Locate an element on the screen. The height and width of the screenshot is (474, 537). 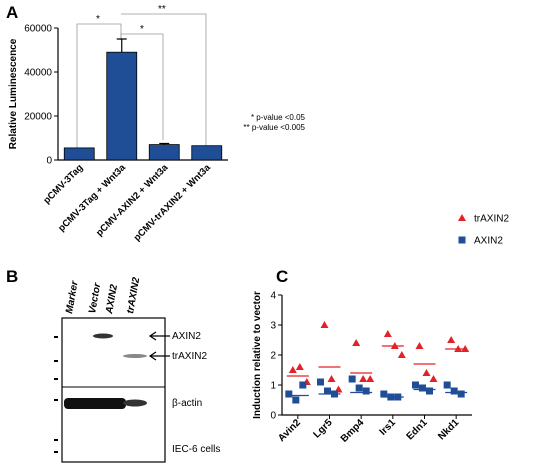
x-tick-label: Irs1 is located at coordinates (388, 427).